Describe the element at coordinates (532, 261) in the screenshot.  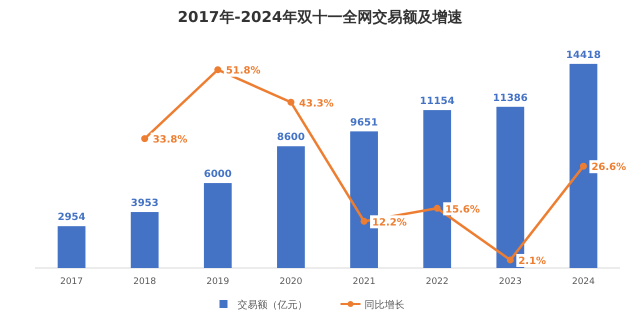
I see `data-label: 2.1%` at that location.